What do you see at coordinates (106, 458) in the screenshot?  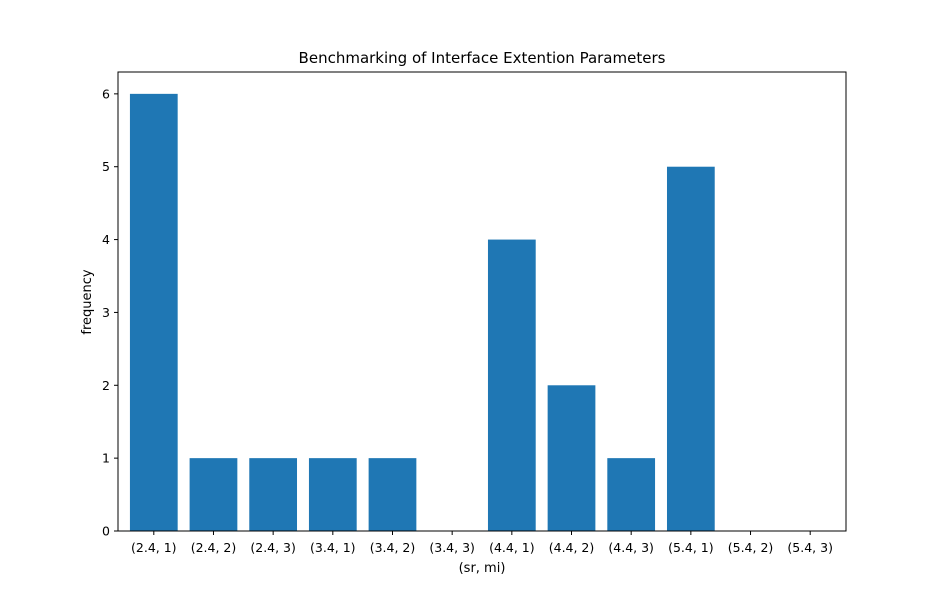 I see `y-tick-label: 1` at bounding box center [106, 458].